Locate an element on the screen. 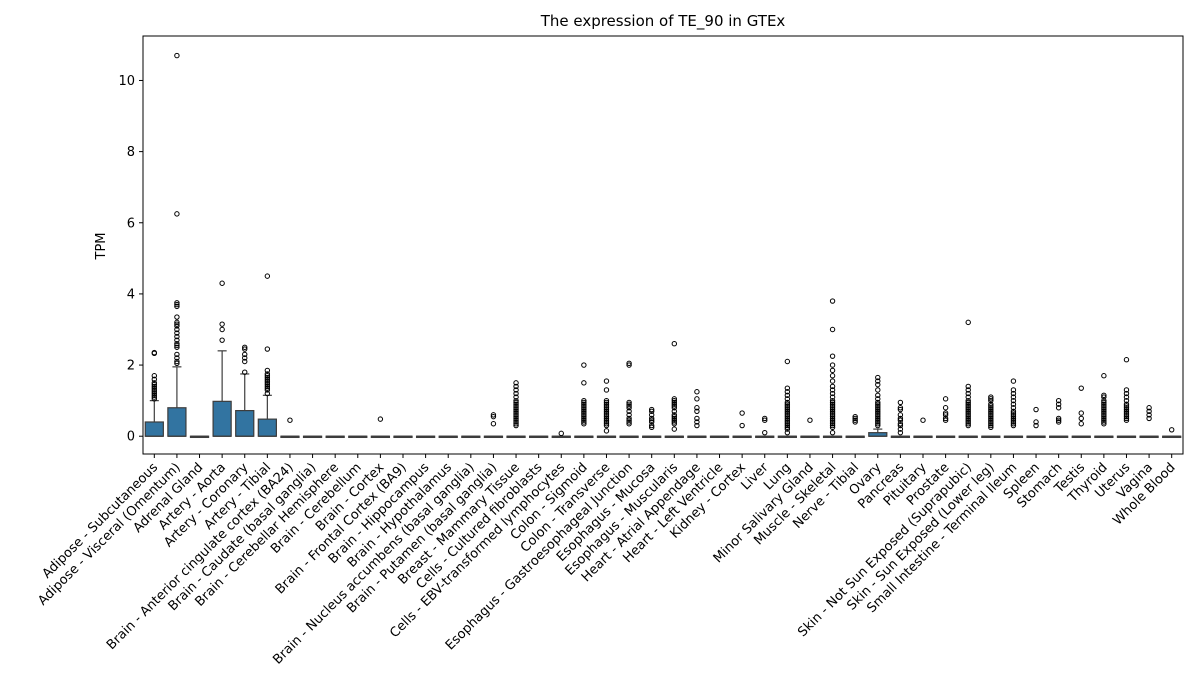  y-tick-label: 0 is located at coordinates (131, 437).